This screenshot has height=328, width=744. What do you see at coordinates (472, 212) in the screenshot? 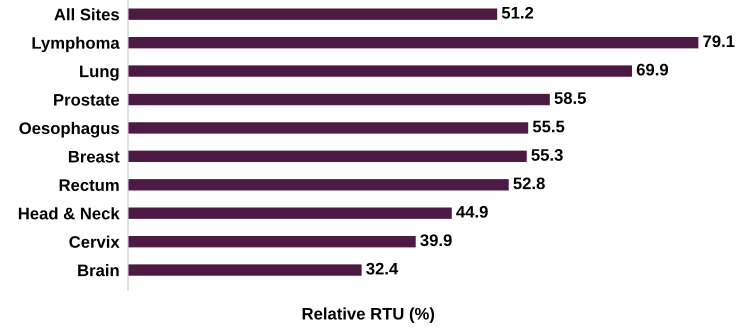
I see `data-label: 44.9` at bounding box center [472, 212].